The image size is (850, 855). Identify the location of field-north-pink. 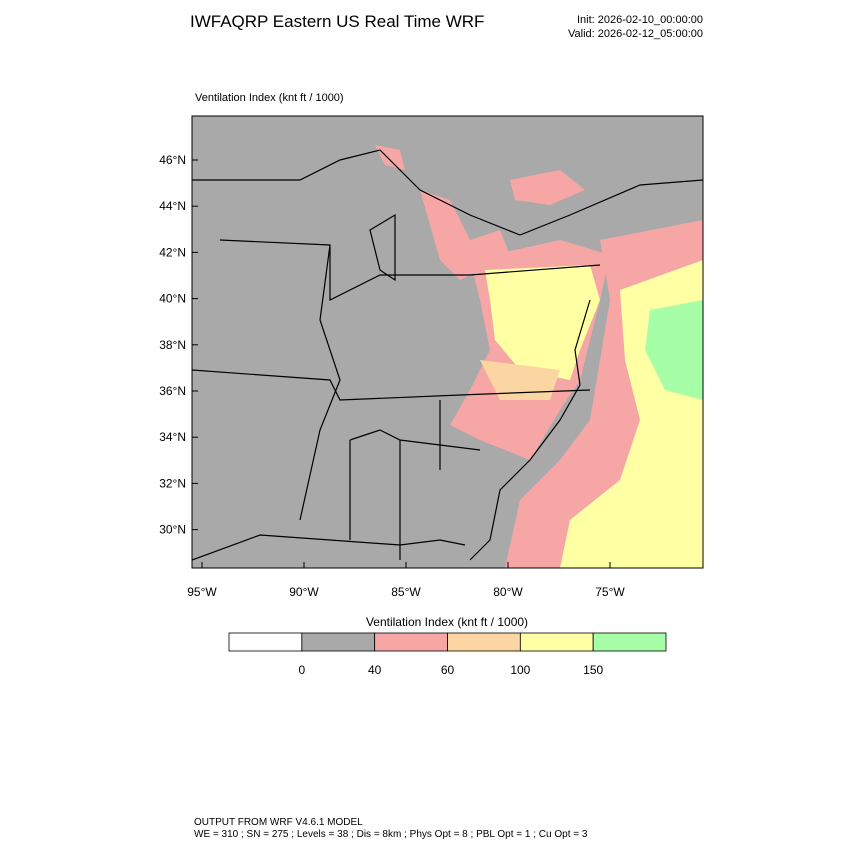
(547, 187).